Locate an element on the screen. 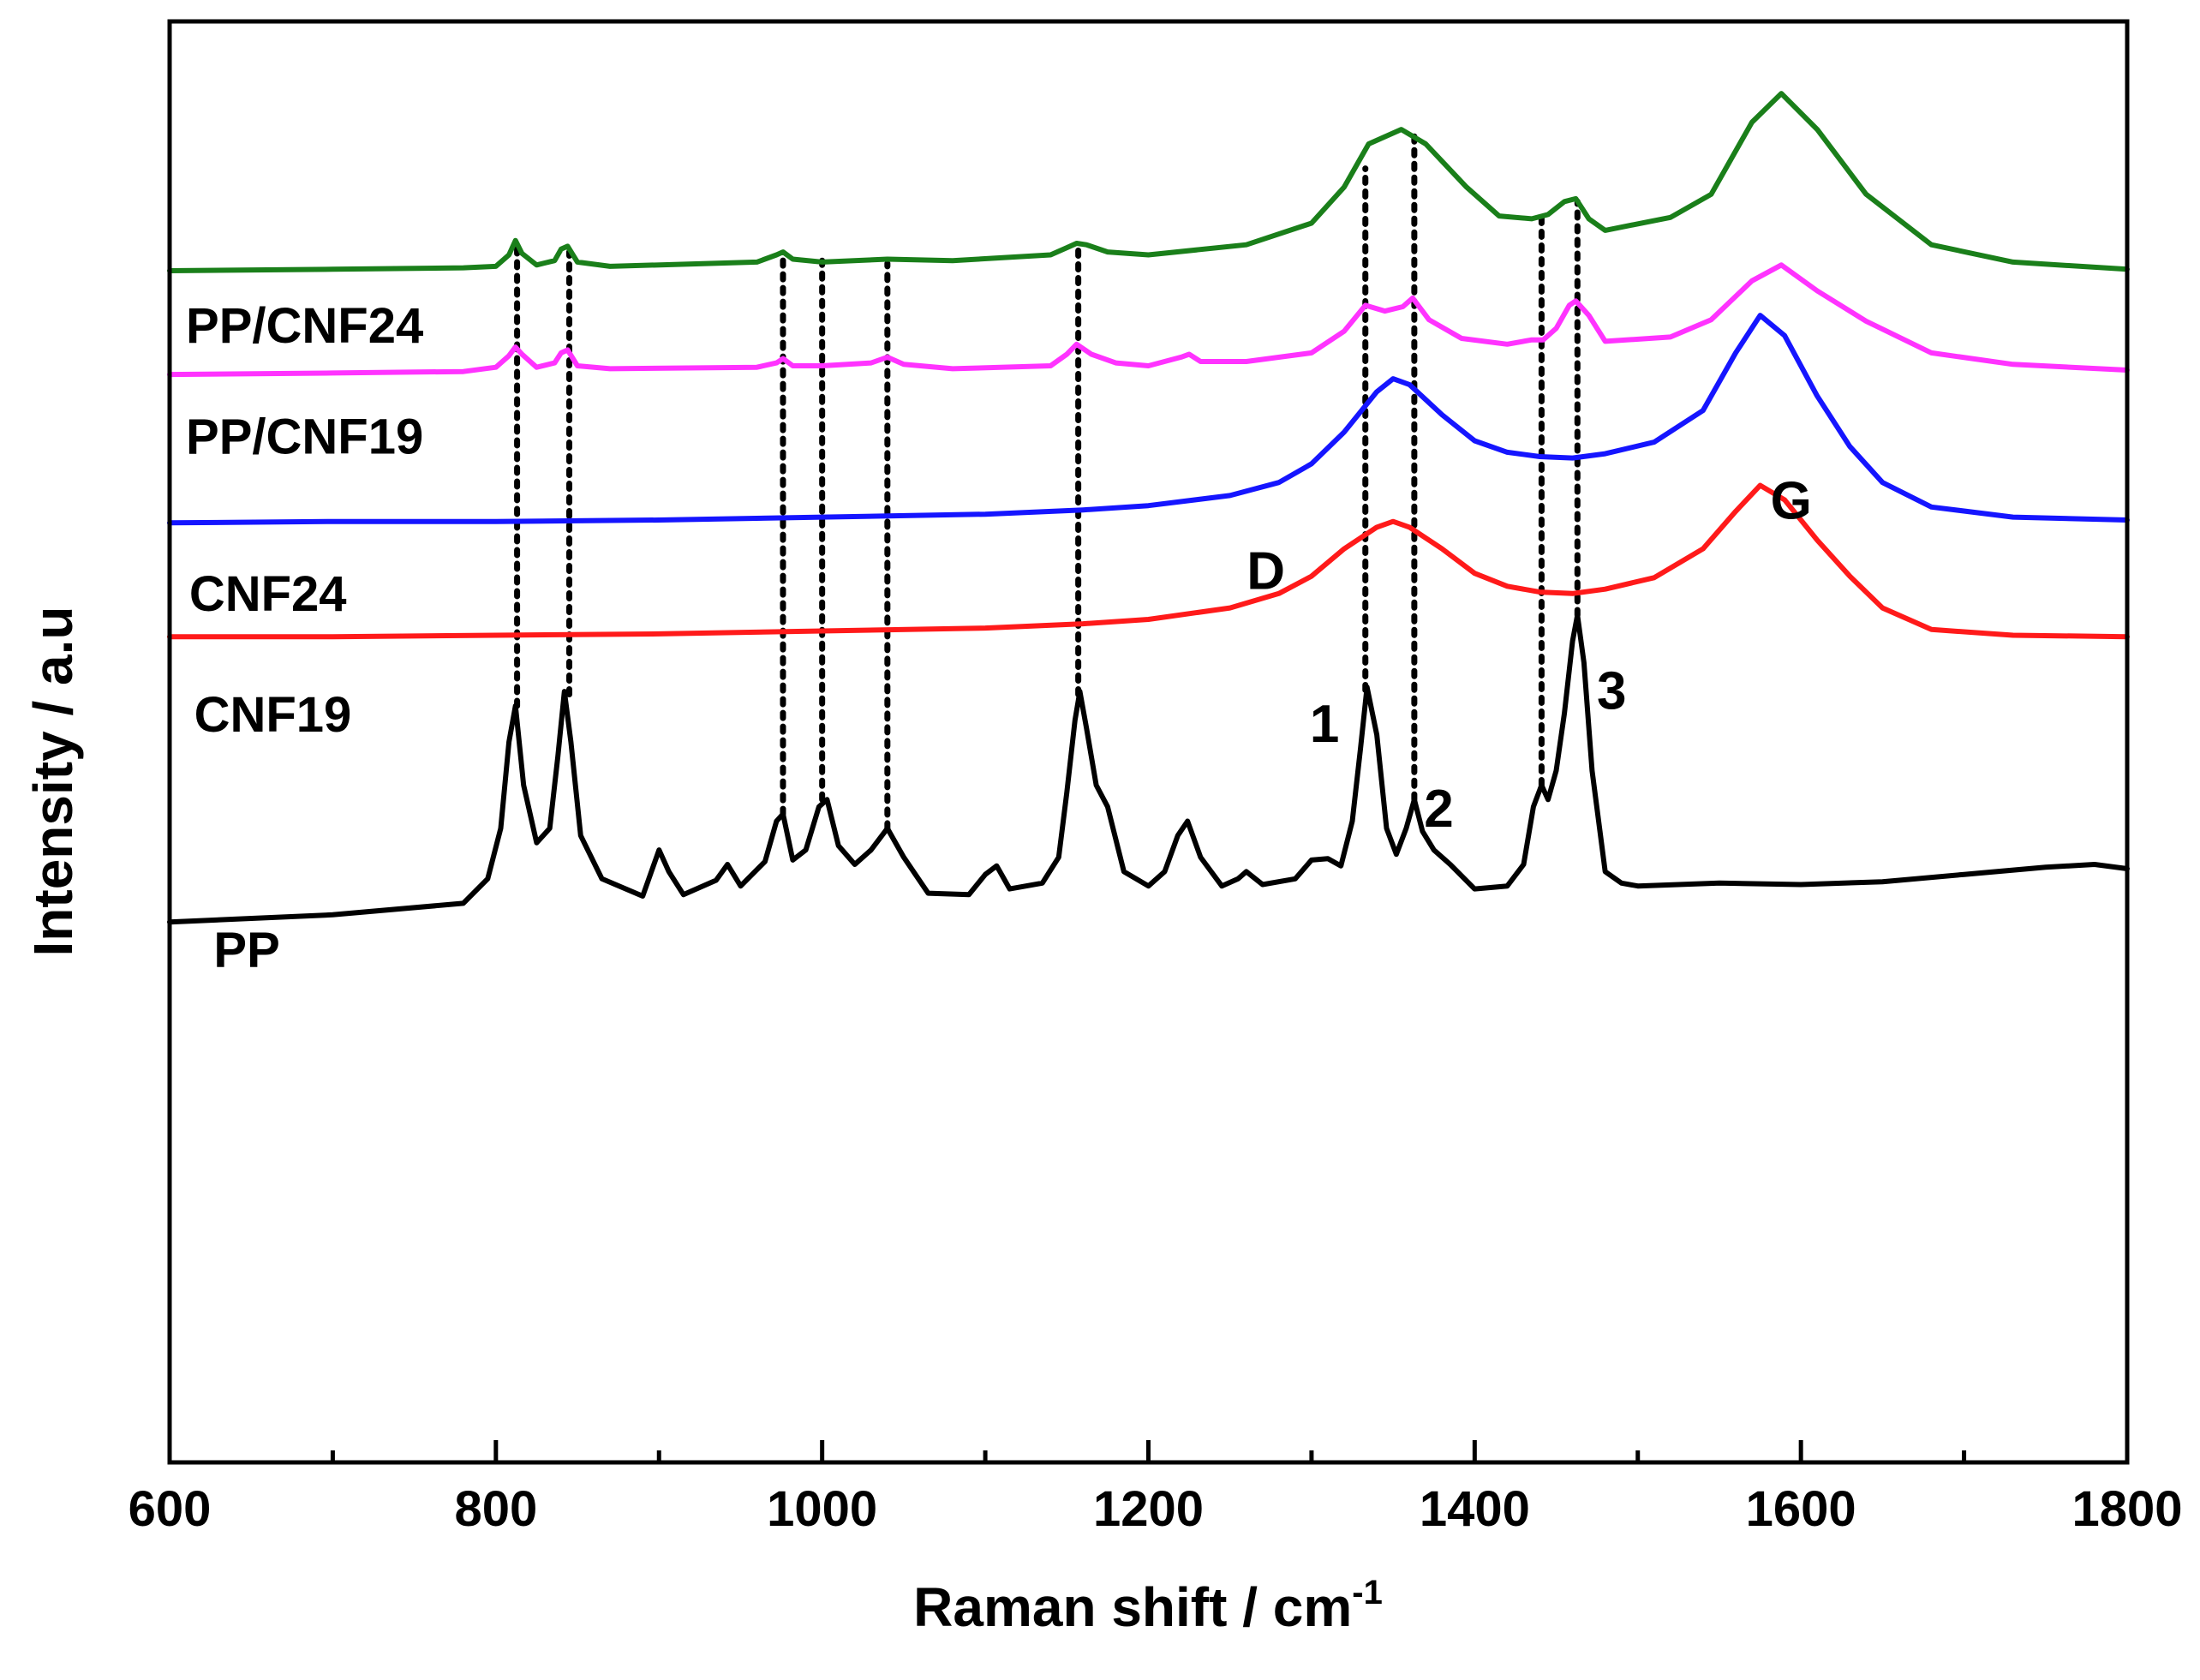  x-tick-label: 800 is located at coordinates (495, 1509).